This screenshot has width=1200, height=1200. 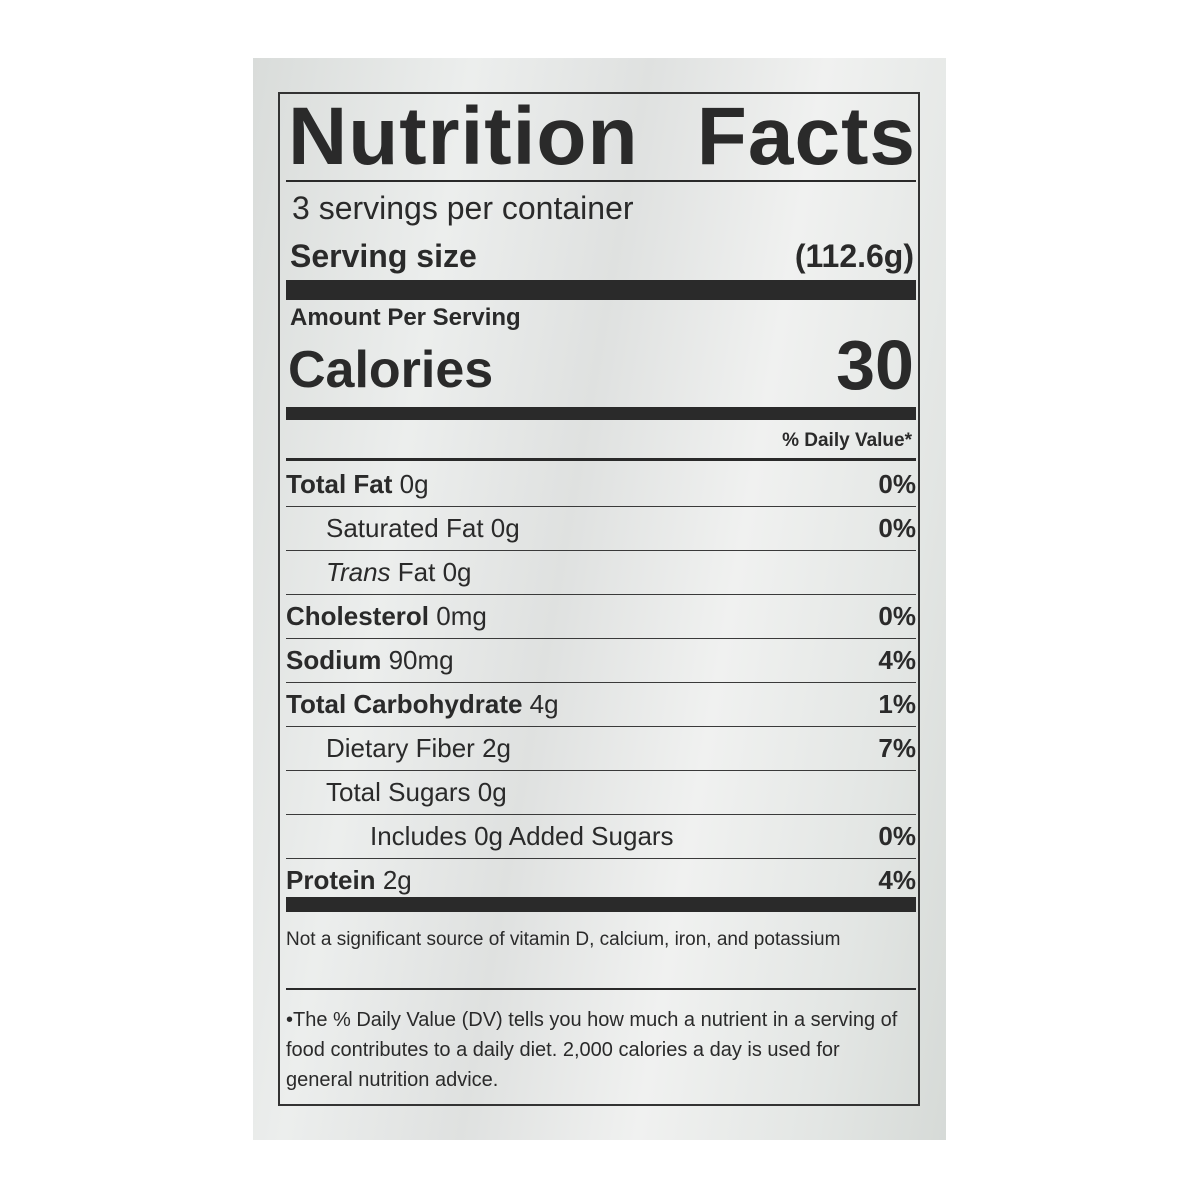 I want to click on nutrient-row-dietary-fiber: Dietary Fiber 2g 7%, so click(x=601, y=748).